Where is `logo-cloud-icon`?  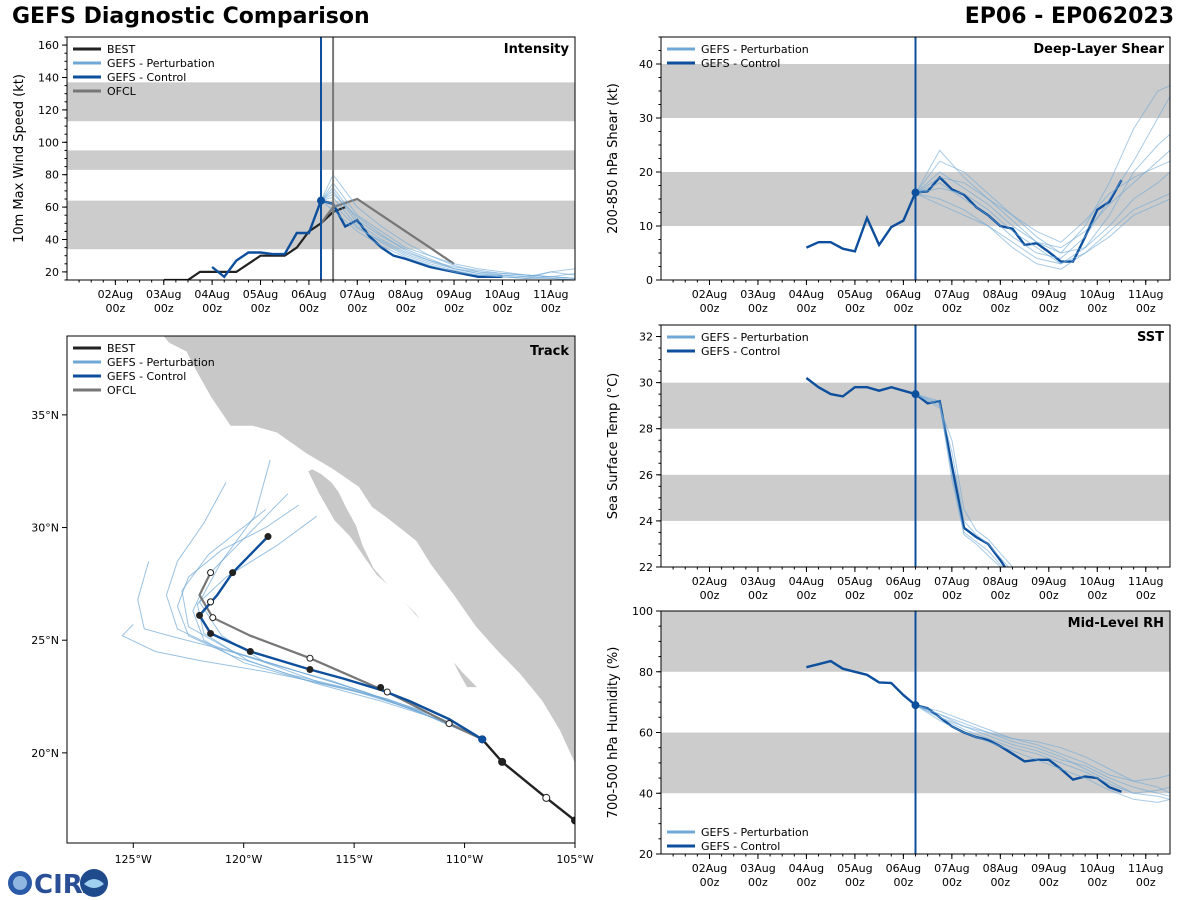
logo-cloud-icon is located at coordinates (94, 883).